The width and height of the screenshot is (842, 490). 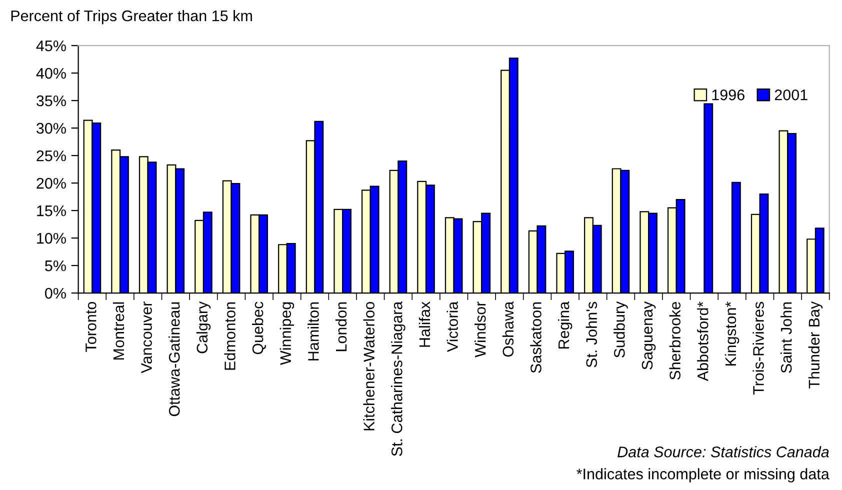 What do you see at coordinates (91, 327) in the screenshot?
I see `x-tick-label: Toronto` at bounding box center [91, 327].